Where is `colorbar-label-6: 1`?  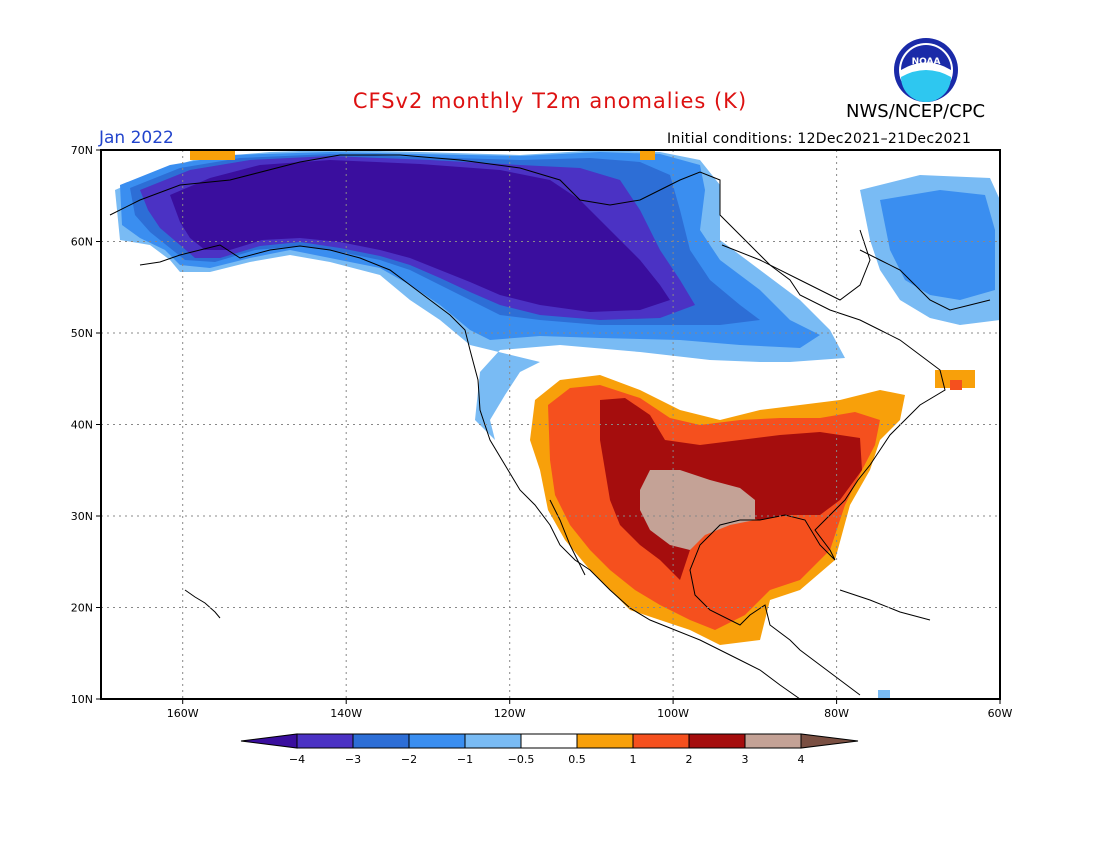 colorbar-label-6: 1 is located at coordinates (633, 759).